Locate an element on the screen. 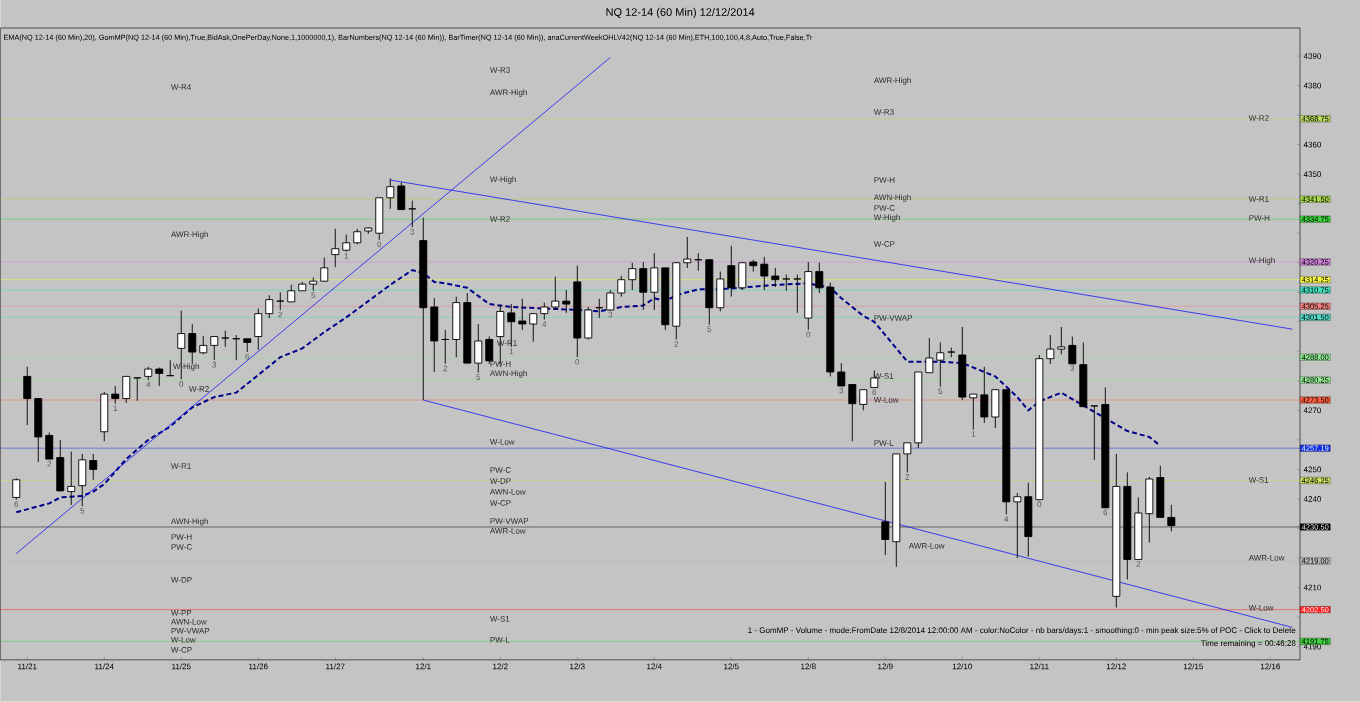  y-tick-label: 4210 is located at coordinates (1312, 587).